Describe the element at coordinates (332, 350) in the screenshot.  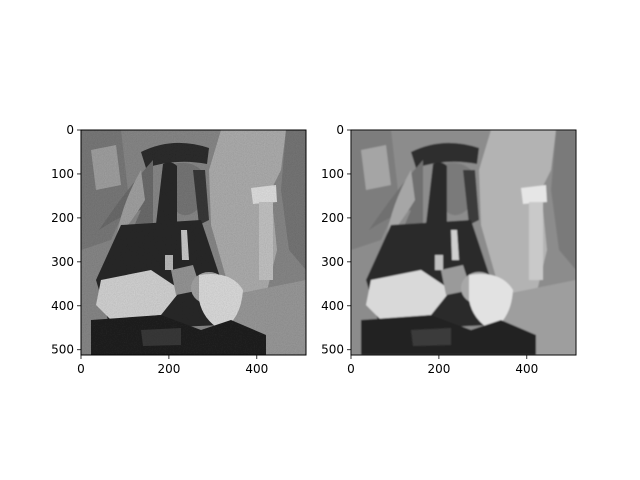
I see `y-tick-label-right-5: 500` at that location.